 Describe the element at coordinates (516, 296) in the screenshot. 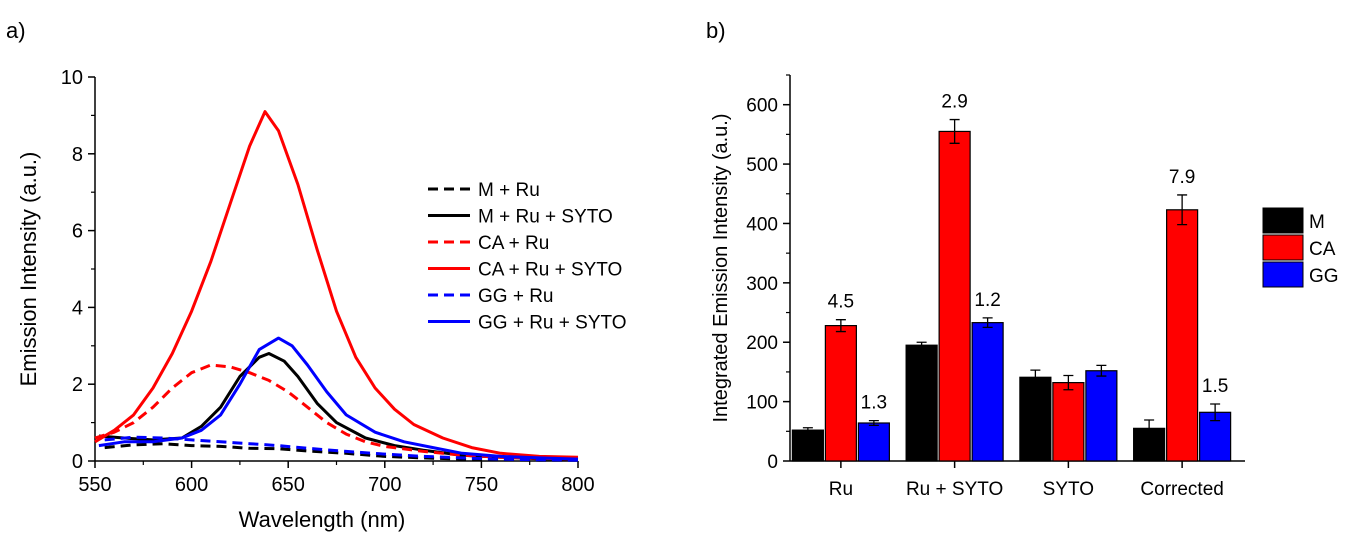

I see `legend-label-gg-ru: GG + Ru` at that location.